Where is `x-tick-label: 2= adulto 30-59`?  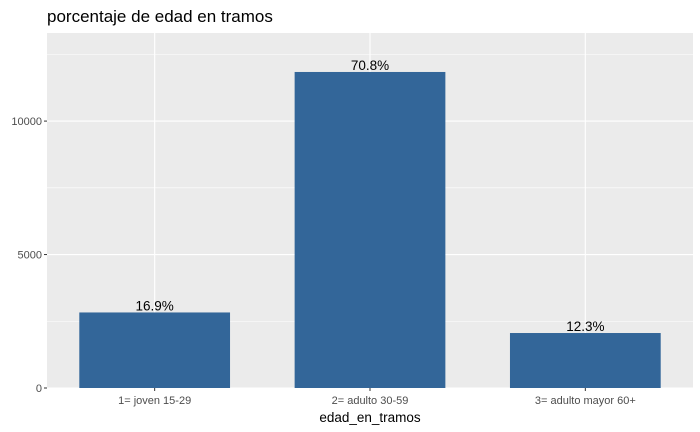 x-tick-label: 2= adulto 30-59 is located at coordinates (370, 401).